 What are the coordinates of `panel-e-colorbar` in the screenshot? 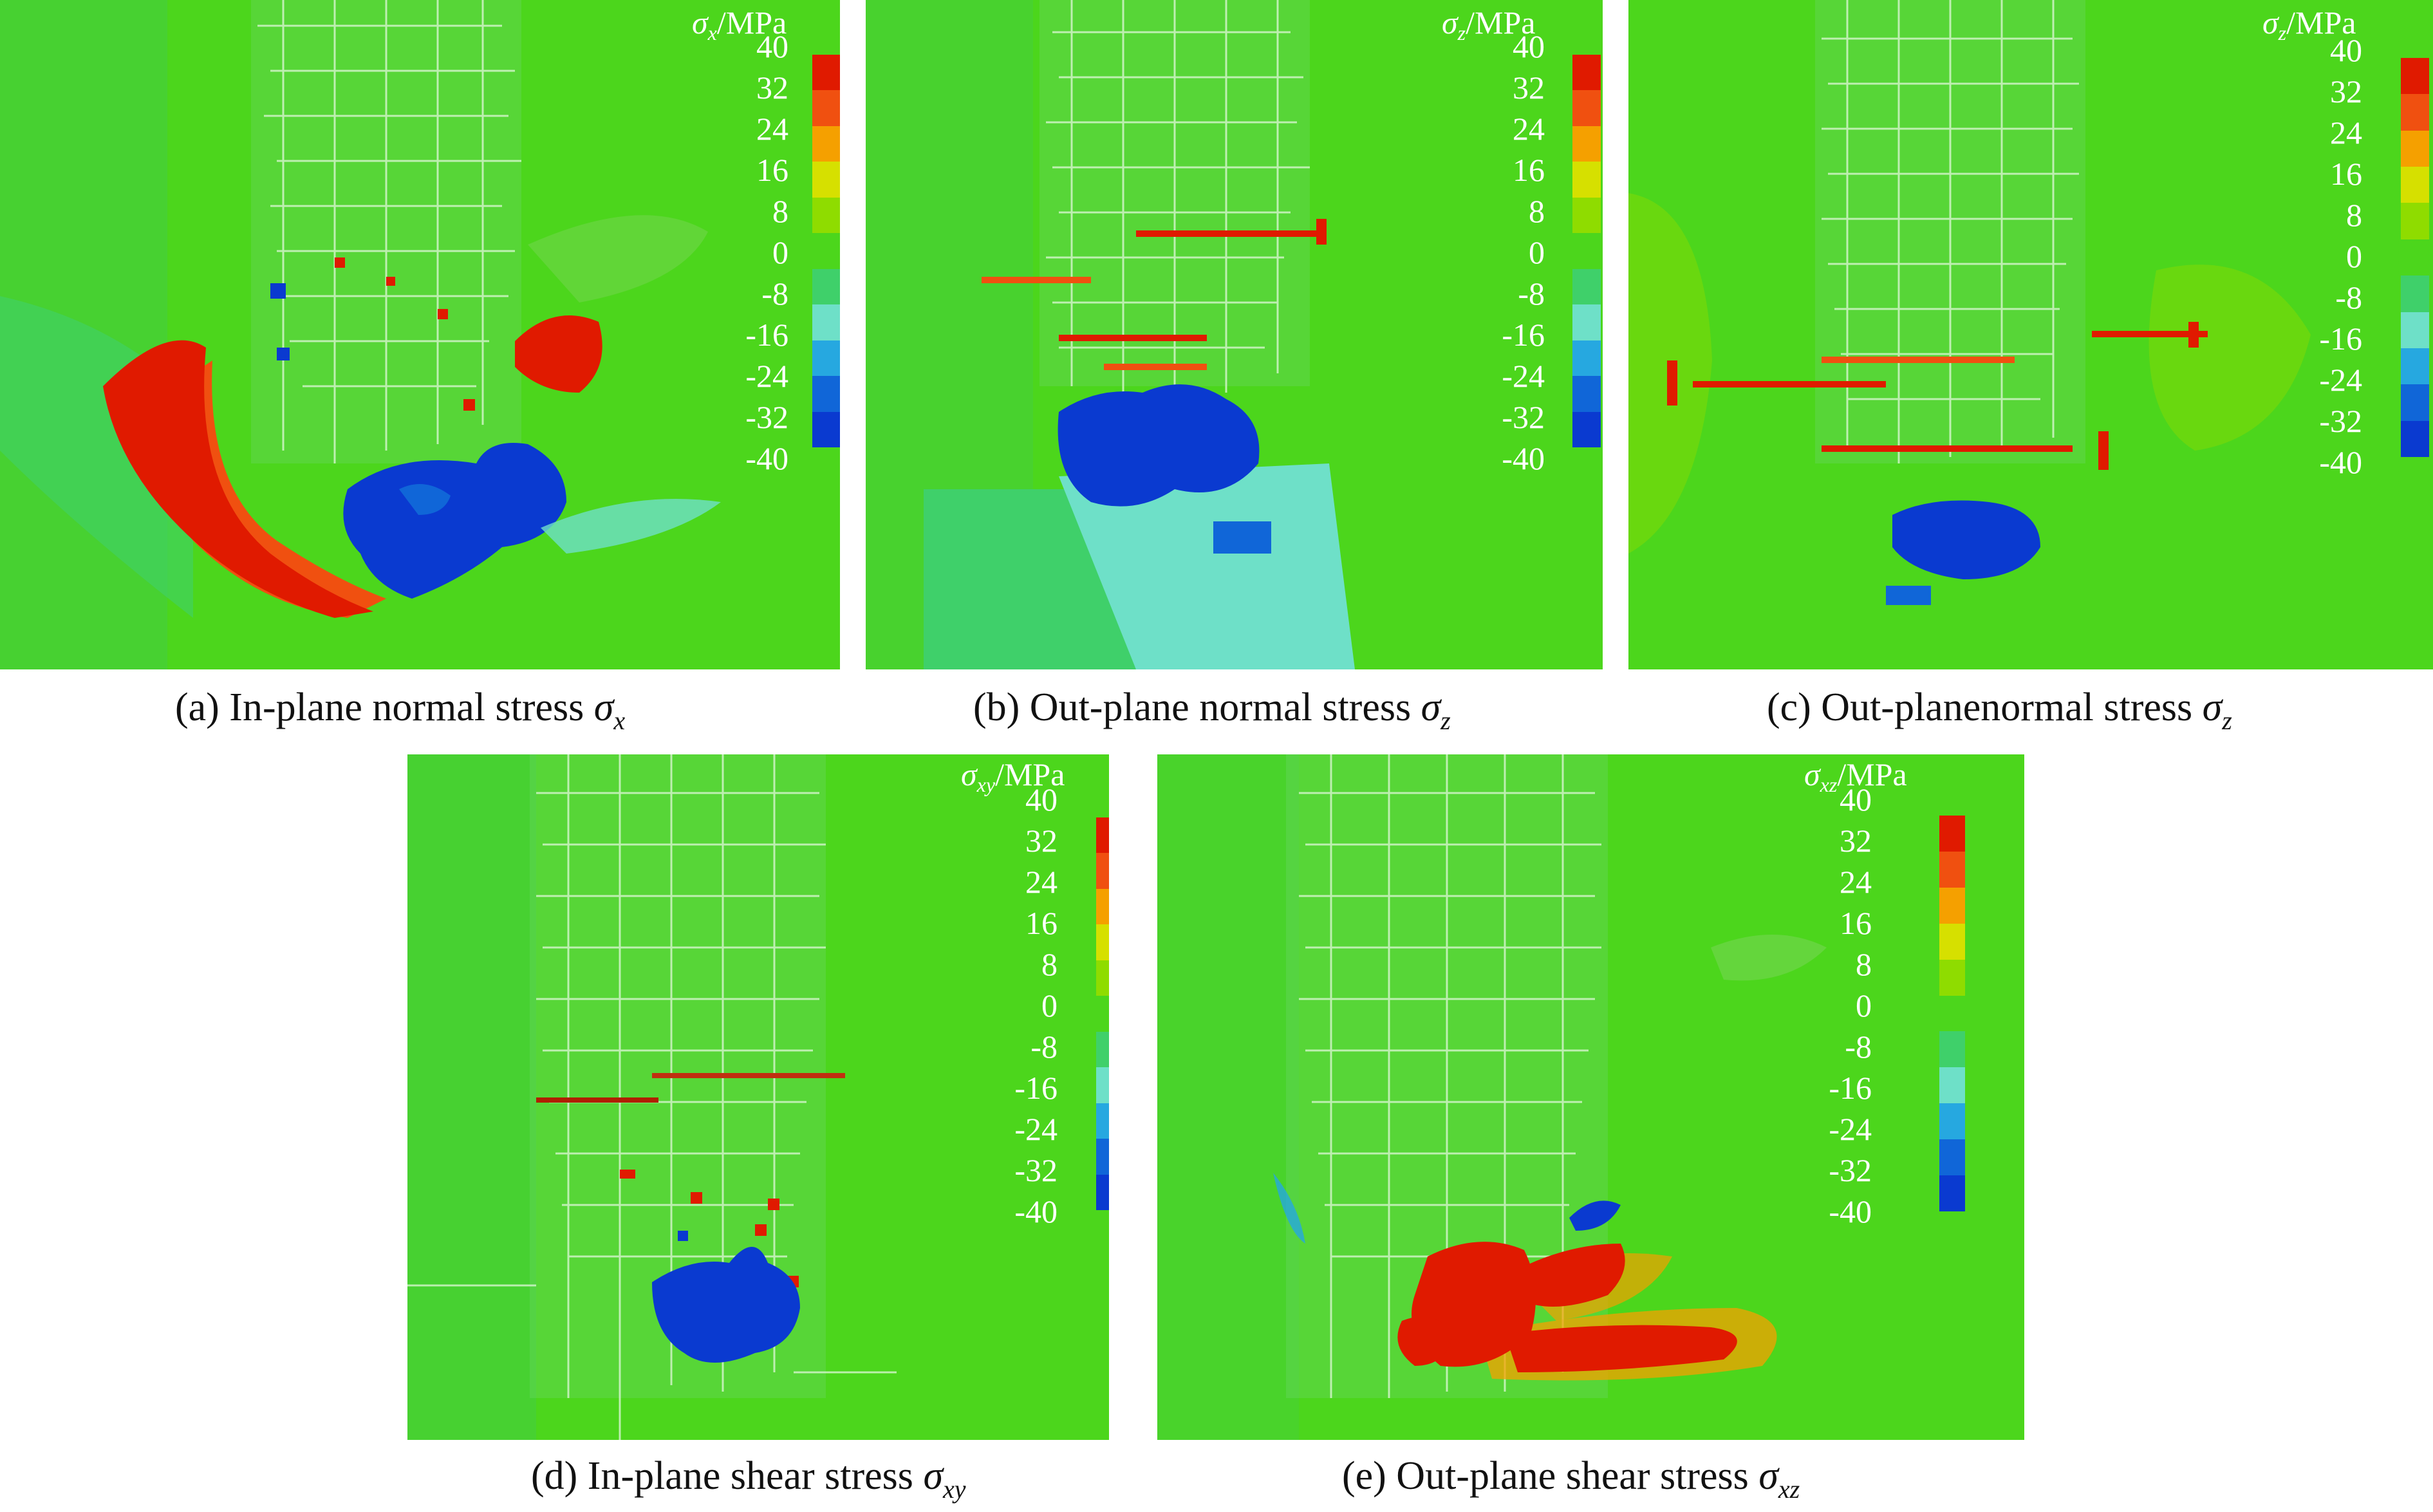 It's located at (1952, 1013).